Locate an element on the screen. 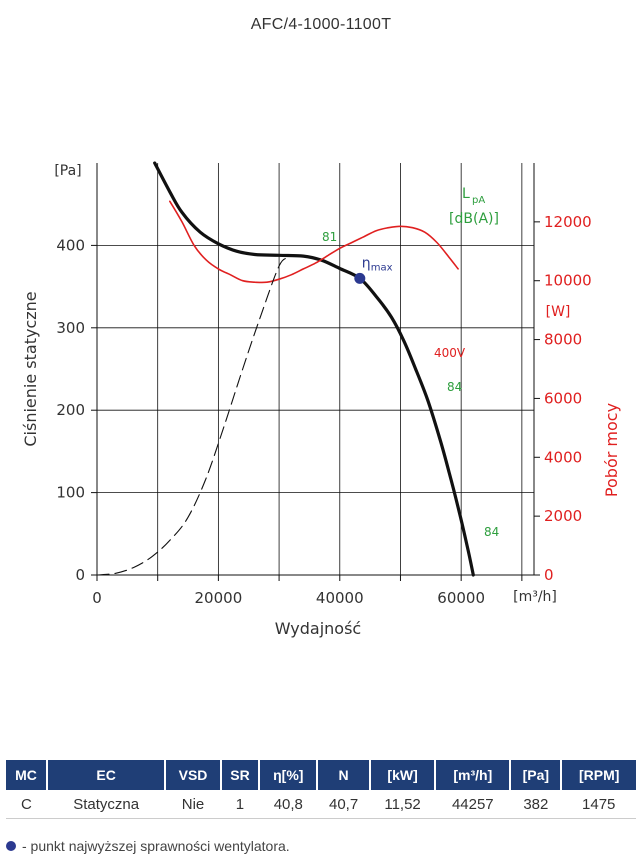 This screenshot has width=642, height=866. header-pa: [Pa] is located at coordinates (536, 775).